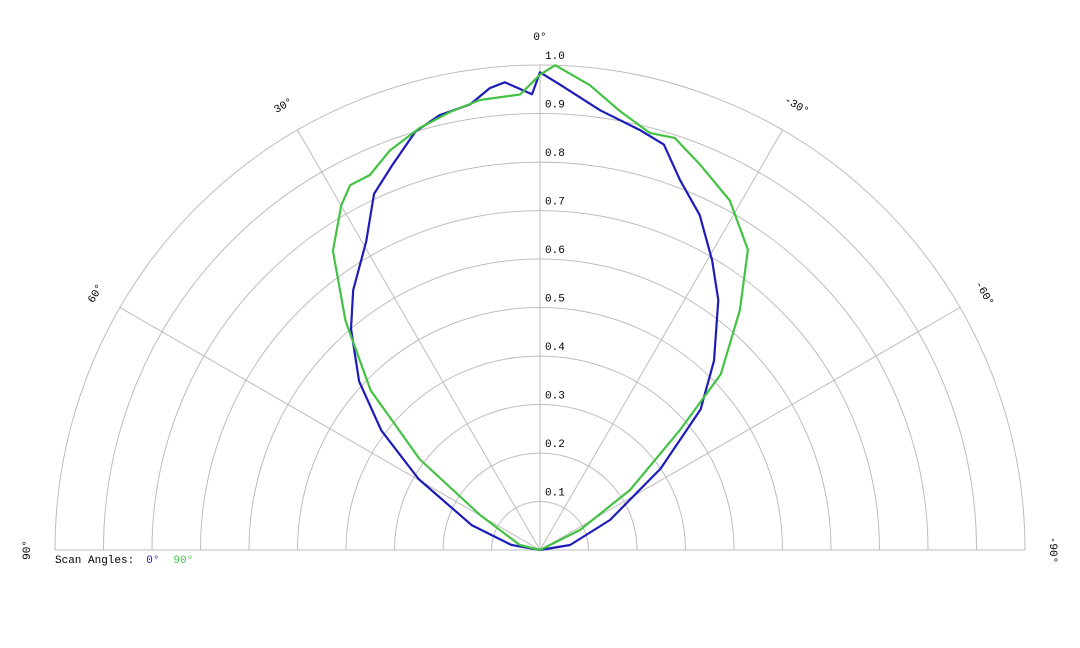 Image resolution: width=1080 pixels, height=648 pixels. Describe the element at coordinates (1052, 550) in the screenshot. I see `theta-tick-label: -90°` at that location.